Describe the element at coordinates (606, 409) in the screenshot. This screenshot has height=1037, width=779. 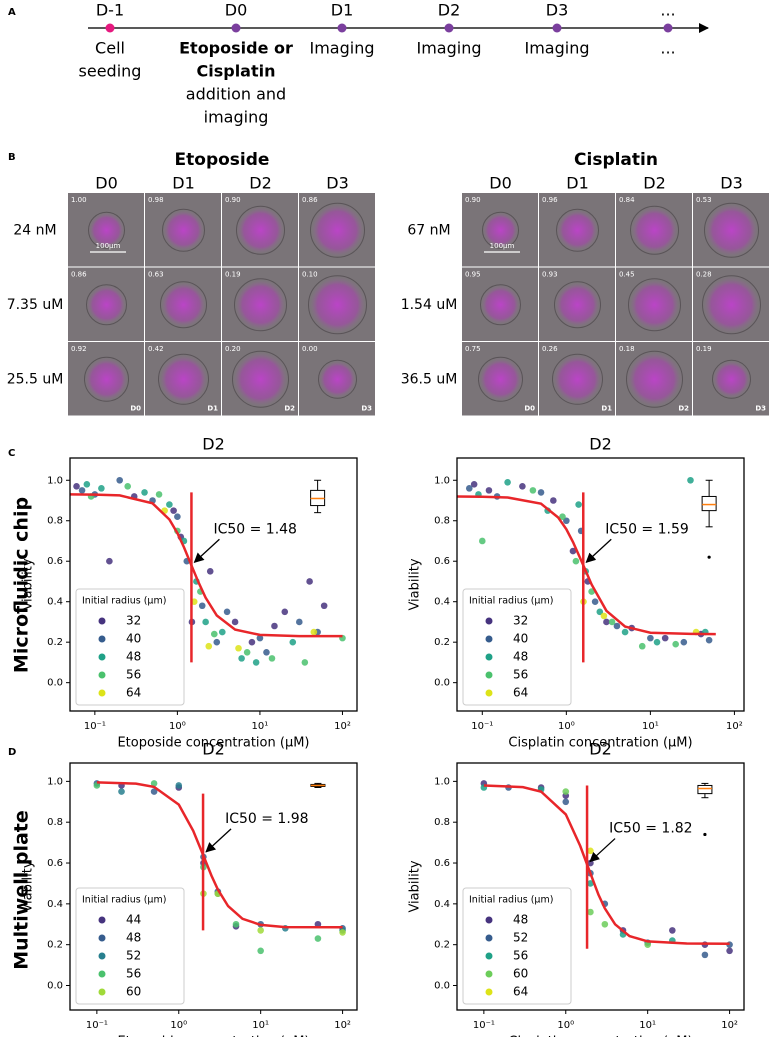
I see `day-corner: D1` at that location.